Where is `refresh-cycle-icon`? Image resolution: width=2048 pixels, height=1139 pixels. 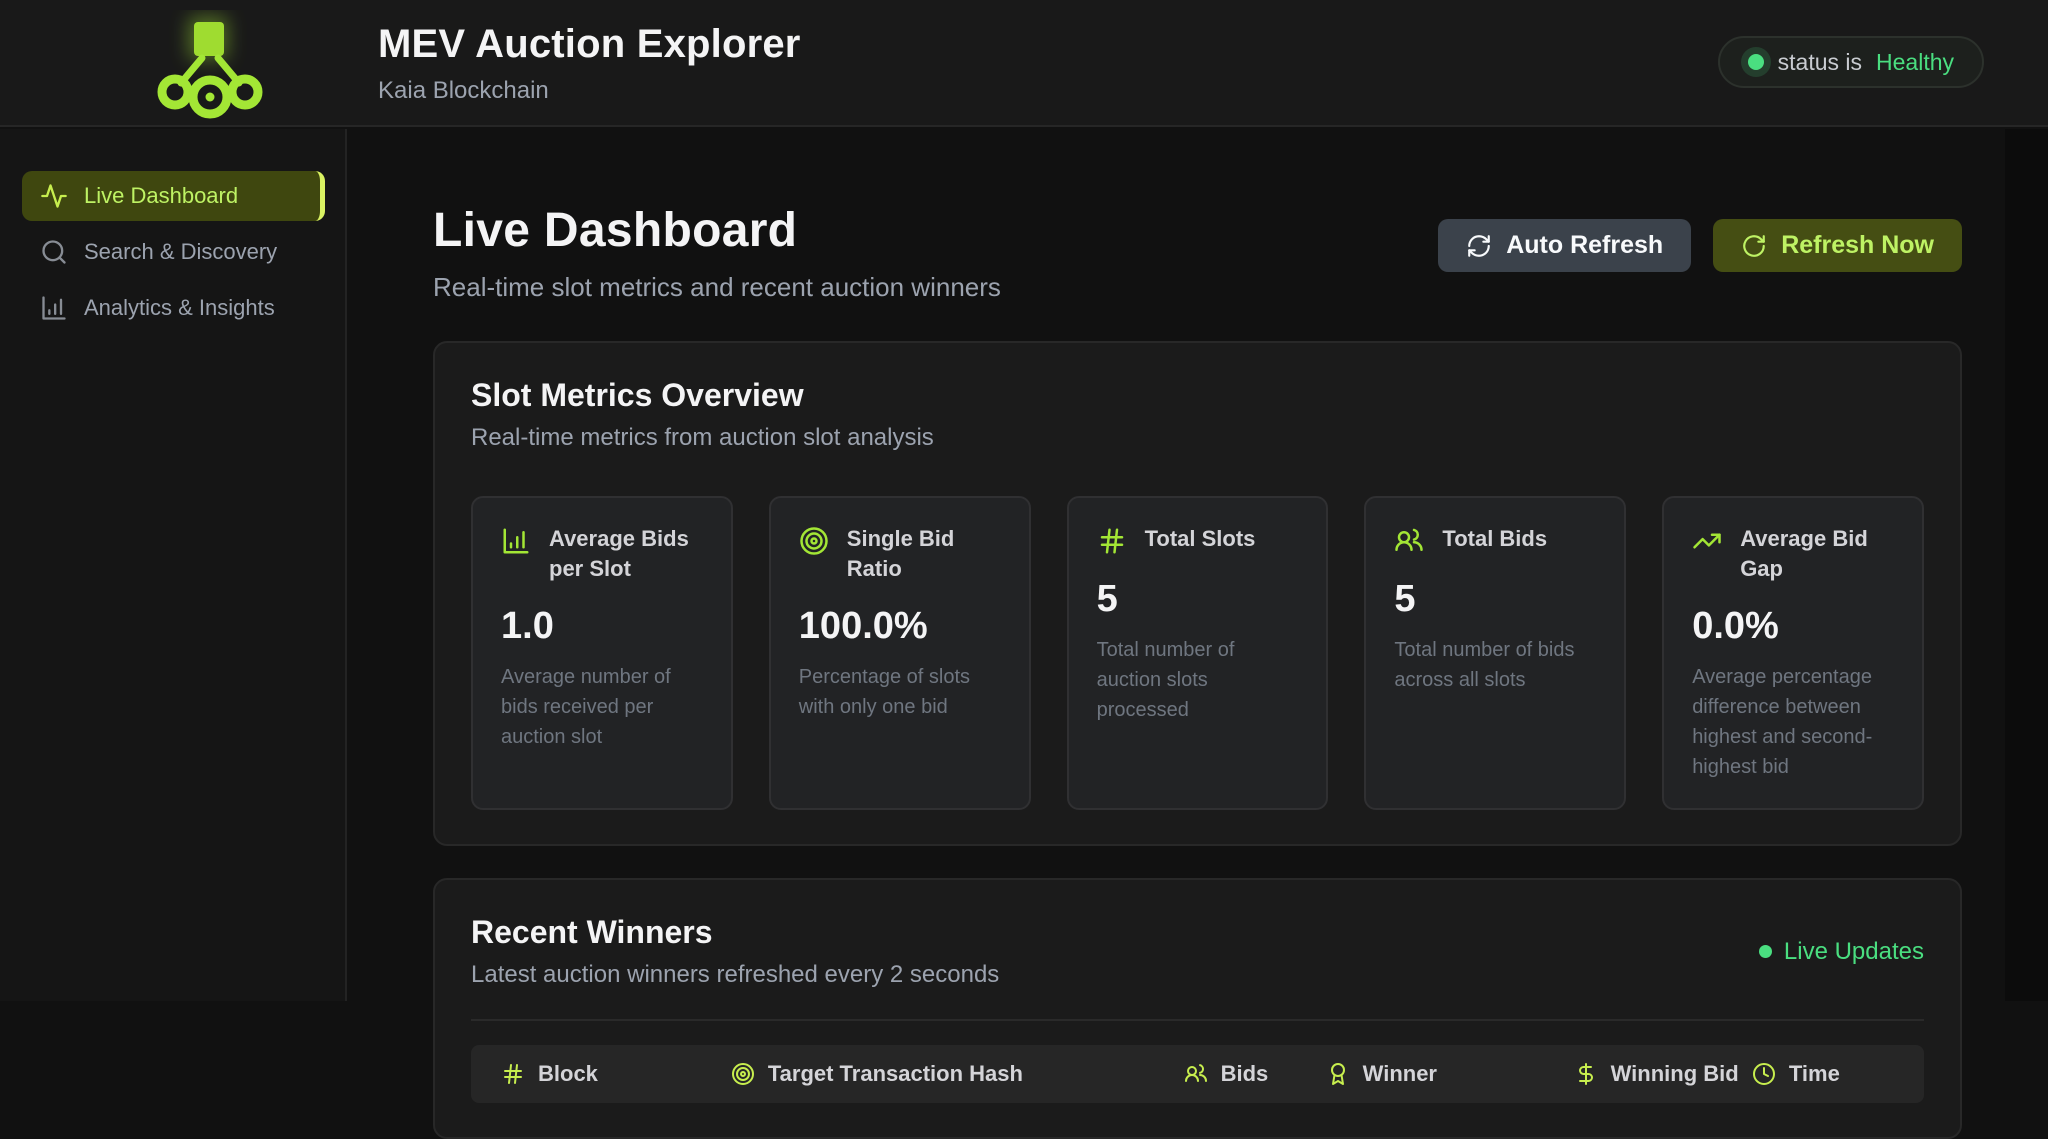
refresh-cycle-icon is located at coordinates (1479, 246).